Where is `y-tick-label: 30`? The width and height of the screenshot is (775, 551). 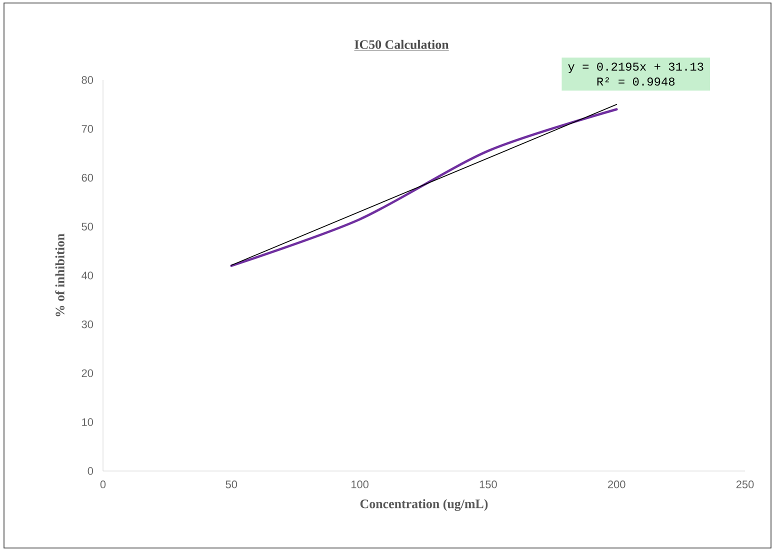
y-tick-label: 30 is located at coordinates (88, 324).